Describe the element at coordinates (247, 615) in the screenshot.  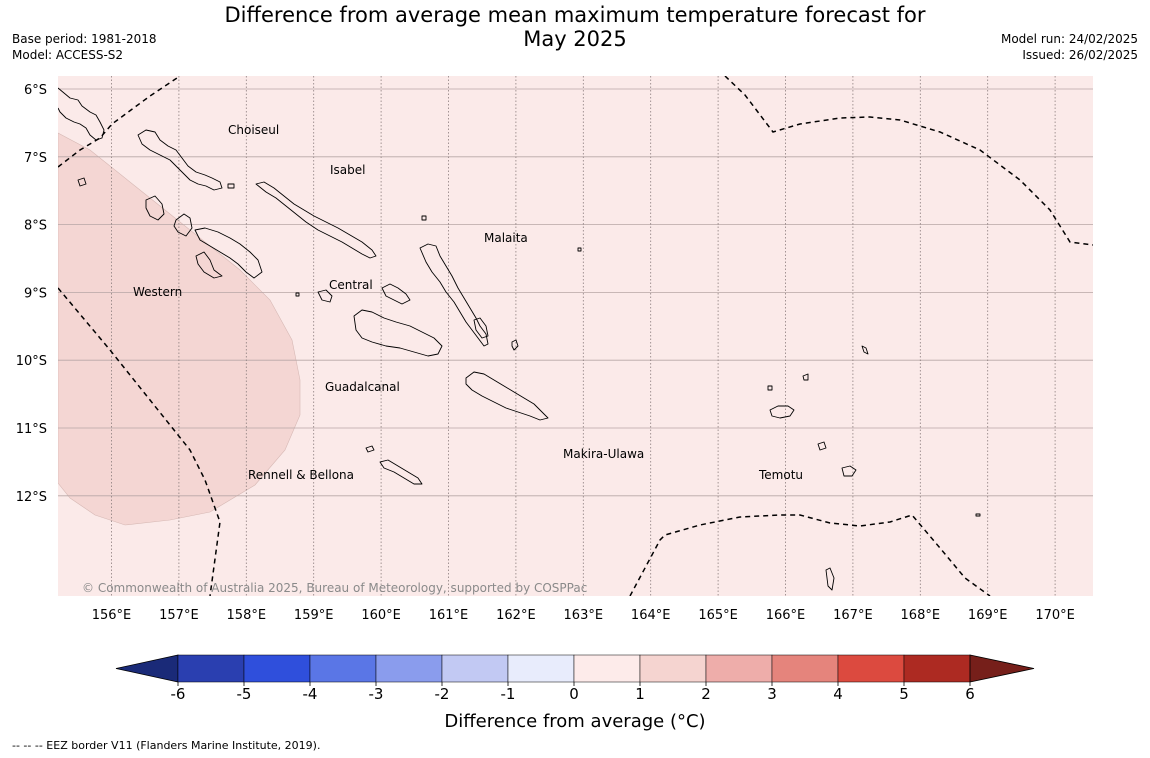
I see `longitude-label: 158°E` at that location.